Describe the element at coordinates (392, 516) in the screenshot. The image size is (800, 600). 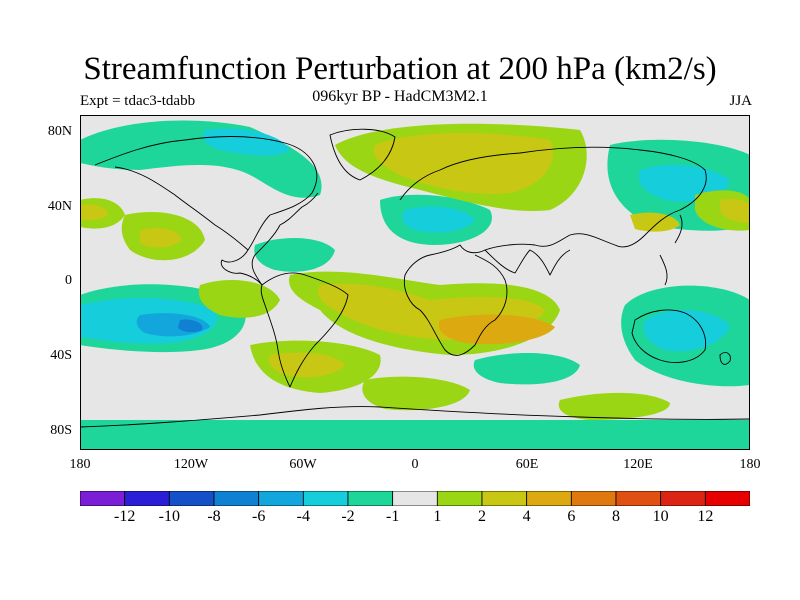
I see `colorbar-label: -1` at that location.